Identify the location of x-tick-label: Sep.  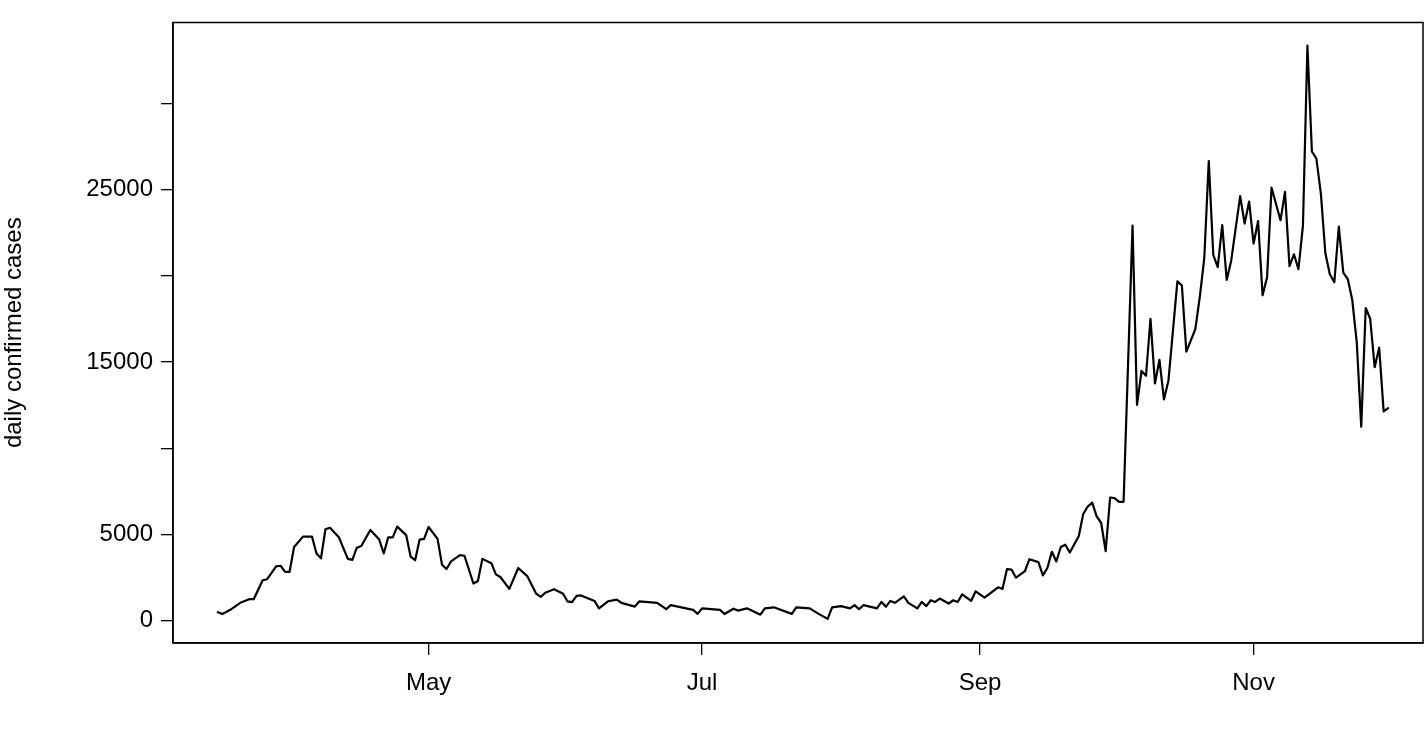
(980, 682).